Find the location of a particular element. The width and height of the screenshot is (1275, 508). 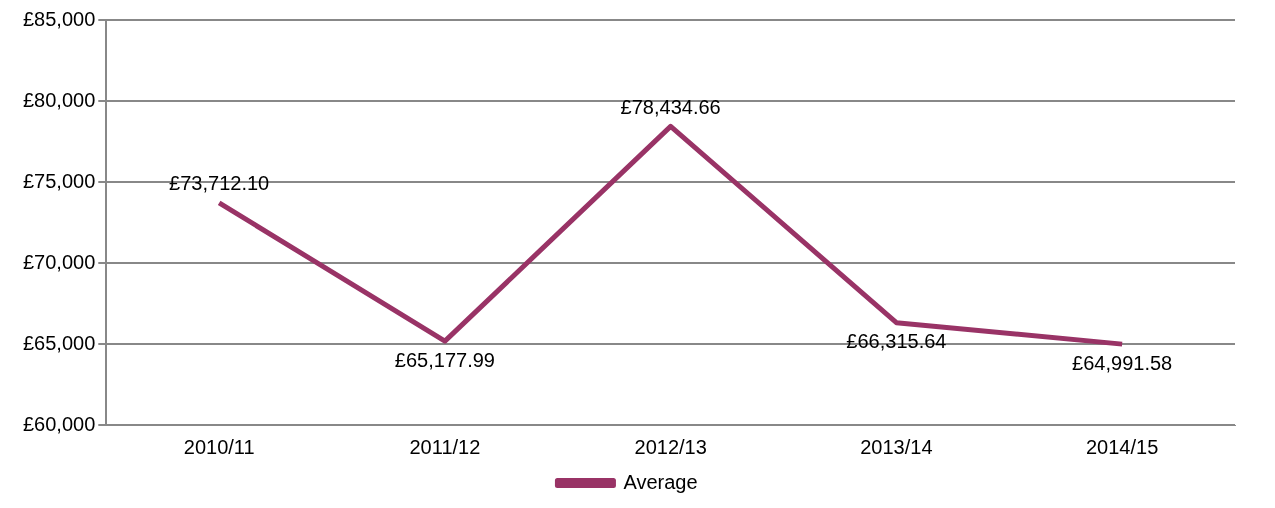

legend-label: Average is located at coordinates (660, 481).